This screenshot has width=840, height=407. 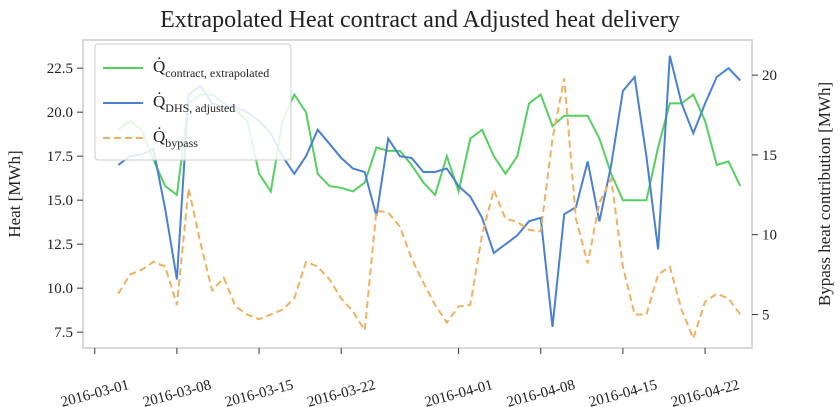 I want to click on y2-tick-label: 15, so click(x=769, y=156).